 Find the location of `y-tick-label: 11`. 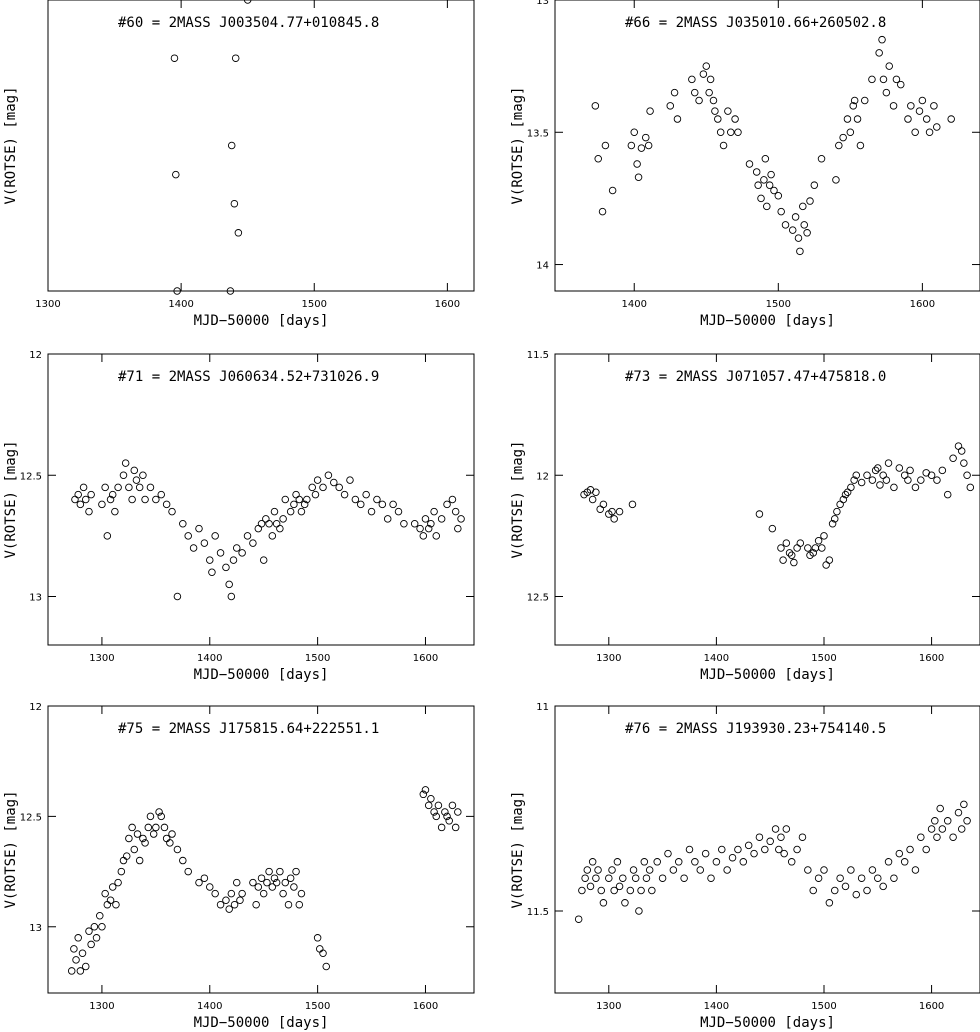

y-tick-label: 11 is located at coordinates (542, 707).